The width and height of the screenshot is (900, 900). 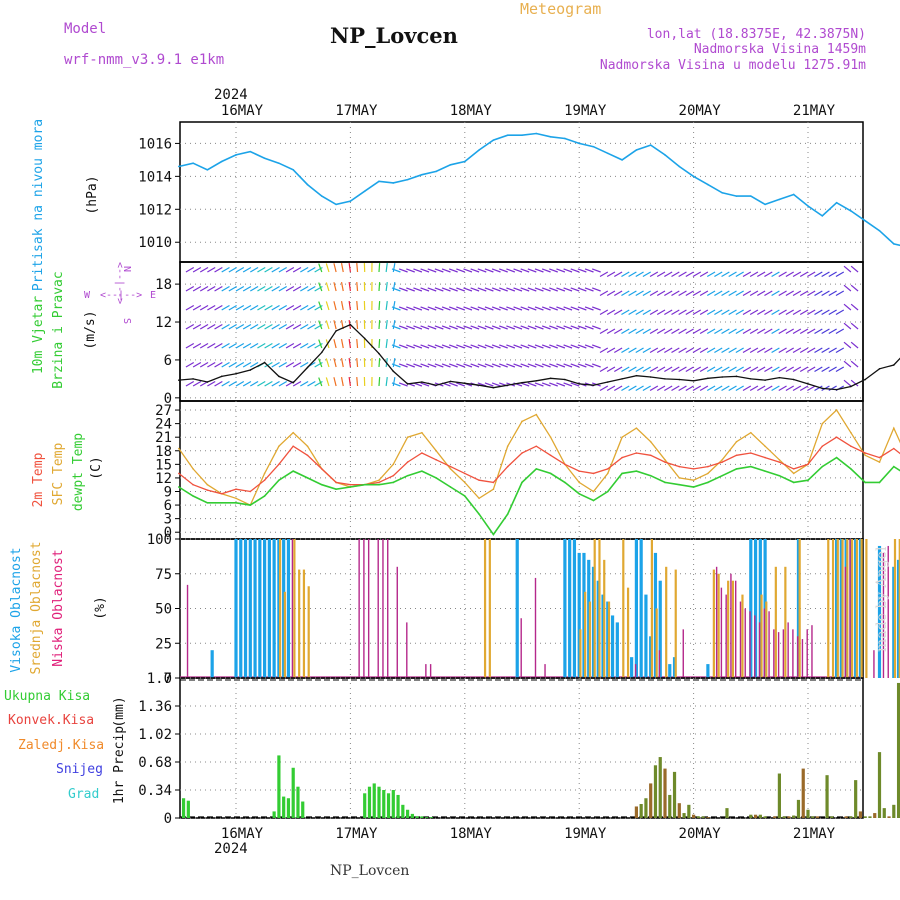 I want to click on bottom-day-label: 17MAY, so click(x=356, y=834).